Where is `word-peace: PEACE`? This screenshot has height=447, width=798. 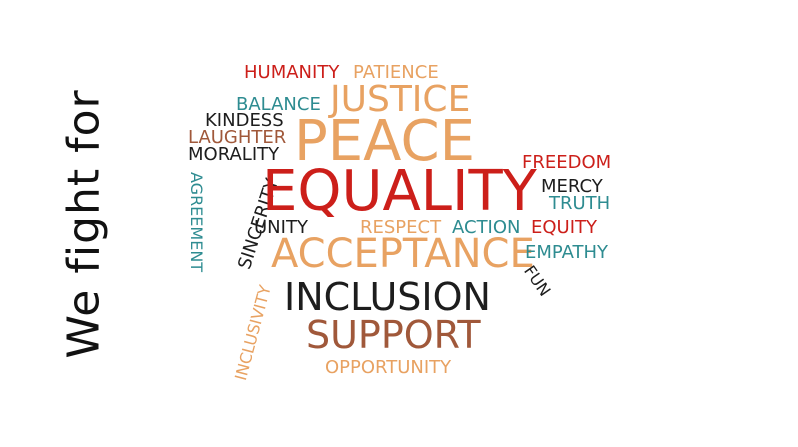
word-peace: PEACE is located at coordinates (384, 141).